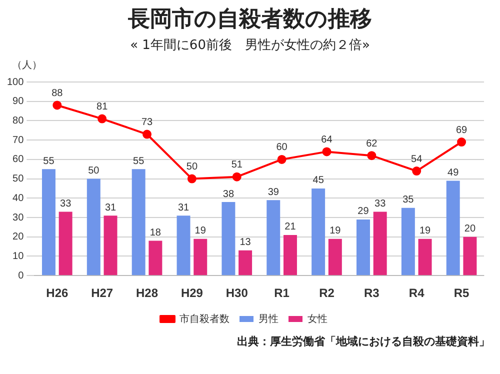  I want to click on data-label: 51, so click(237, 165).